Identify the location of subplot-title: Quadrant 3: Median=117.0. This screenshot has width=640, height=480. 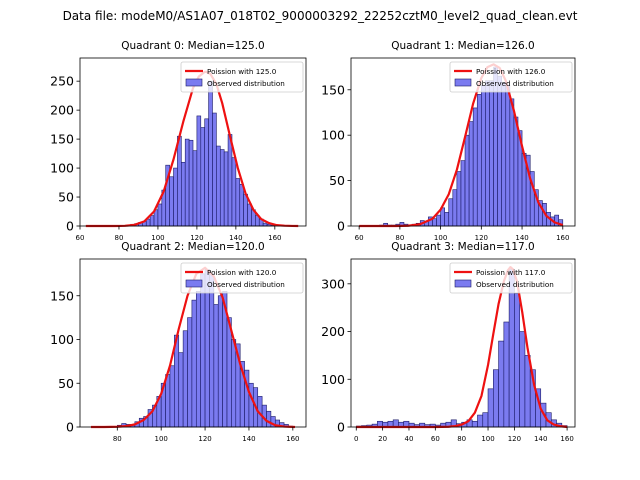
(462, 247).